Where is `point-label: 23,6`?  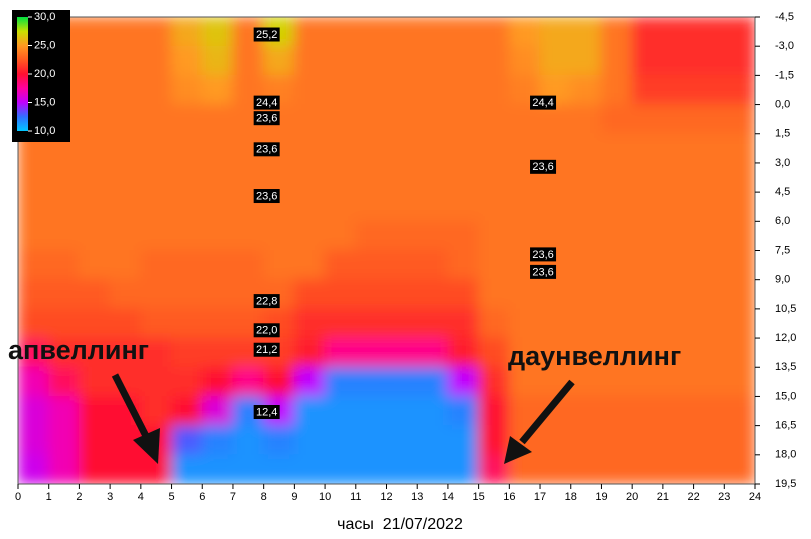 point-label: 23,6 is located at coordinates (542, 272).